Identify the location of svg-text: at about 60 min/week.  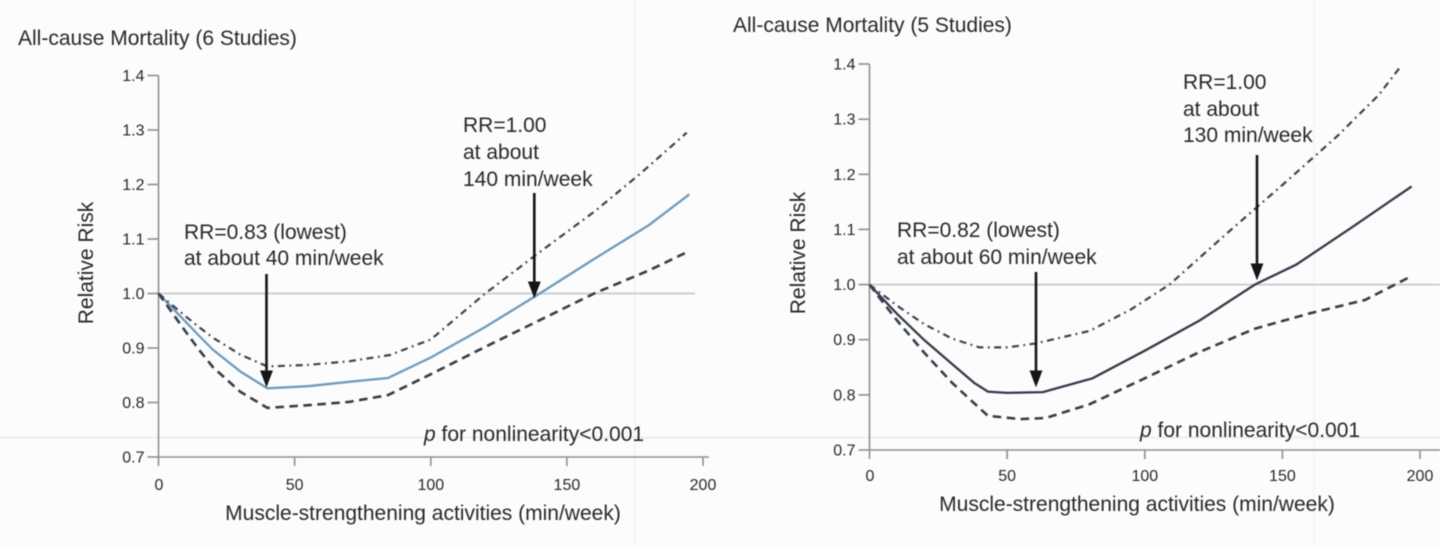
(997, 257).